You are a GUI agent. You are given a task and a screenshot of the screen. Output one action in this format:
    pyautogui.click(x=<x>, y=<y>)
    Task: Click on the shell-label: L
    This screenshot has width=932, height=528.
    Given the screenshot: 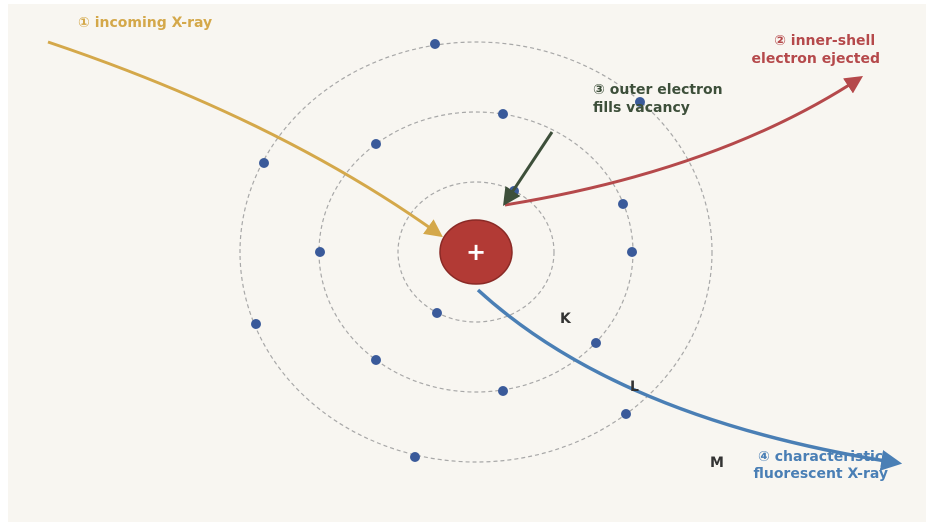 What is the action you would take?
    pyautogui.click(x=634, y=387)
    